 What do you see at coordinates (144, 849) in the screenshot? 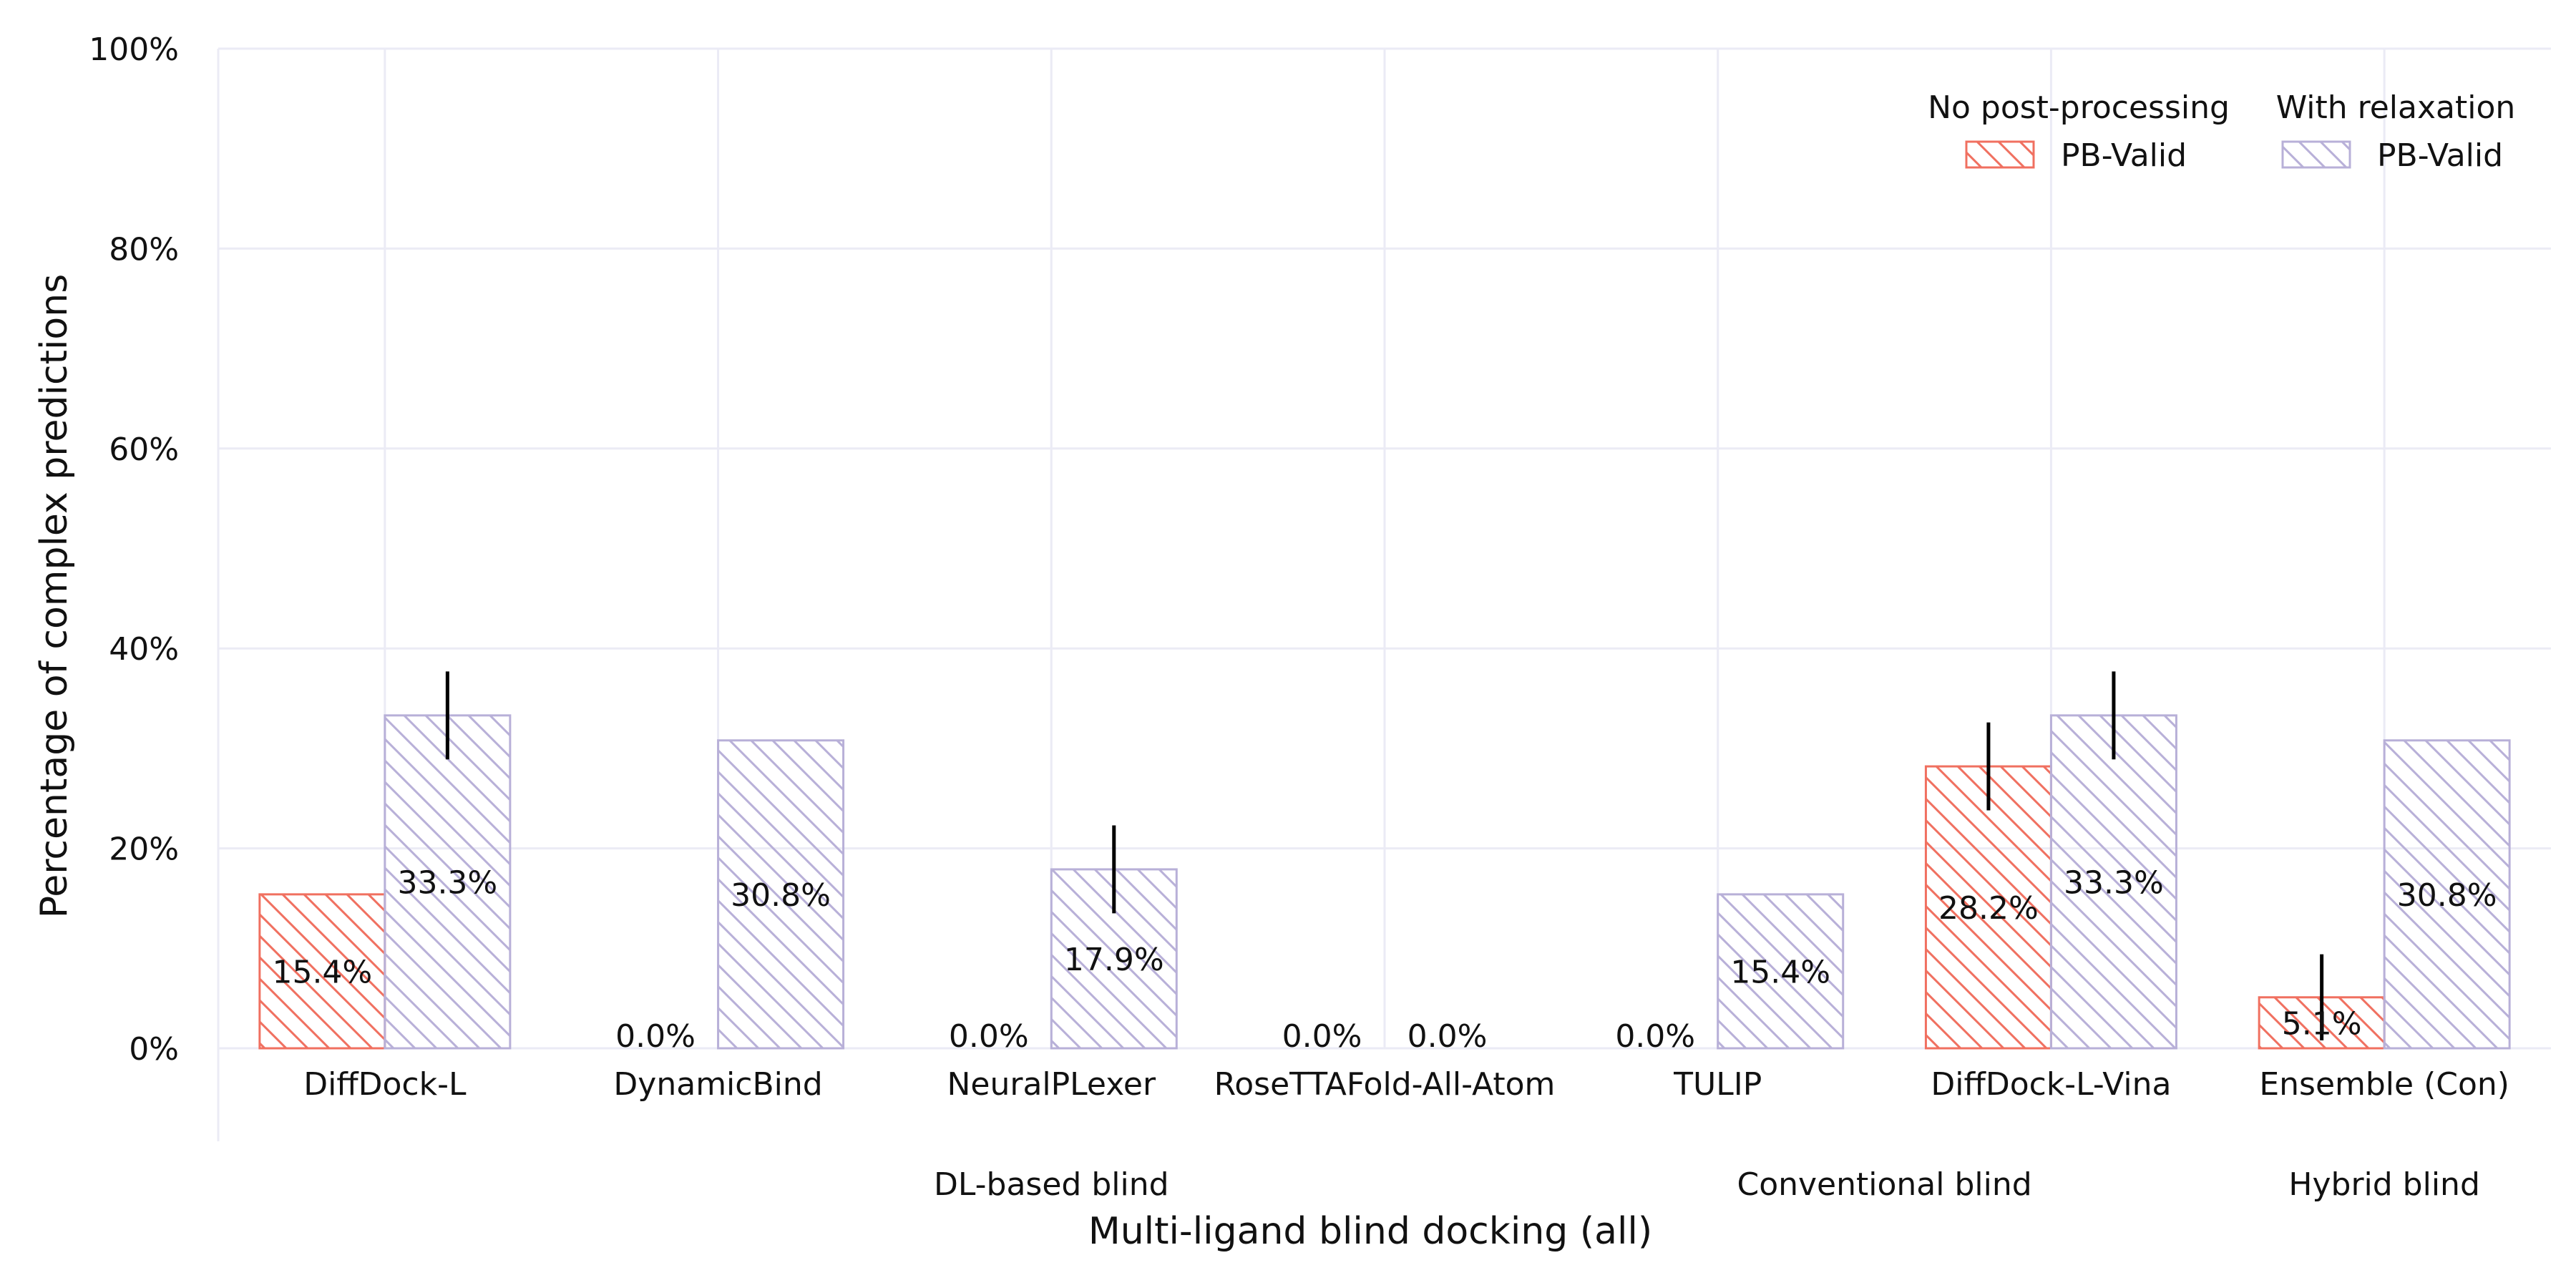
I see `y-tick-label: 20%` at bounding box center [144, 849].